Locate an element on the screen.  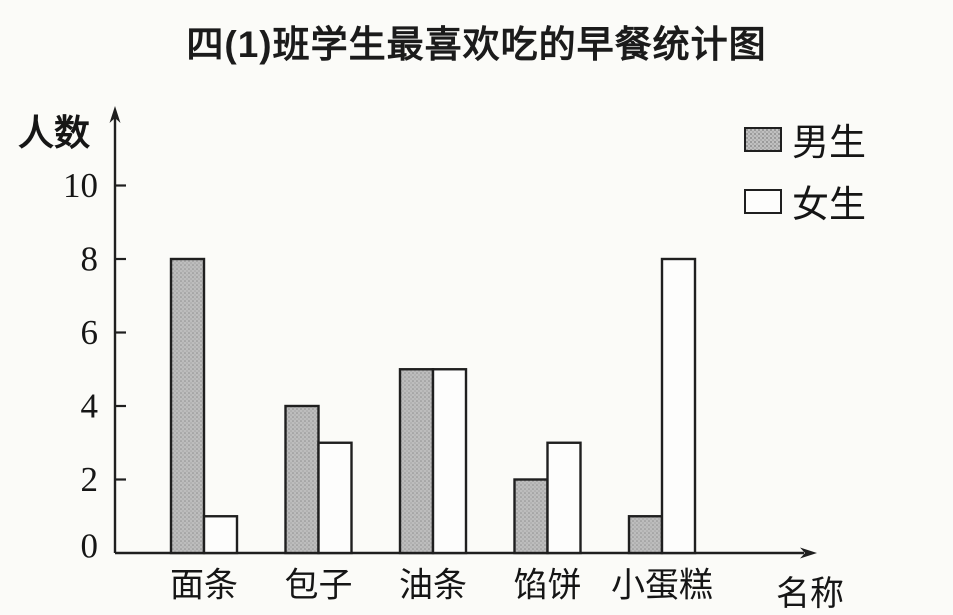
legend-swatch-boys-icon is located at coordinates (763, 139).